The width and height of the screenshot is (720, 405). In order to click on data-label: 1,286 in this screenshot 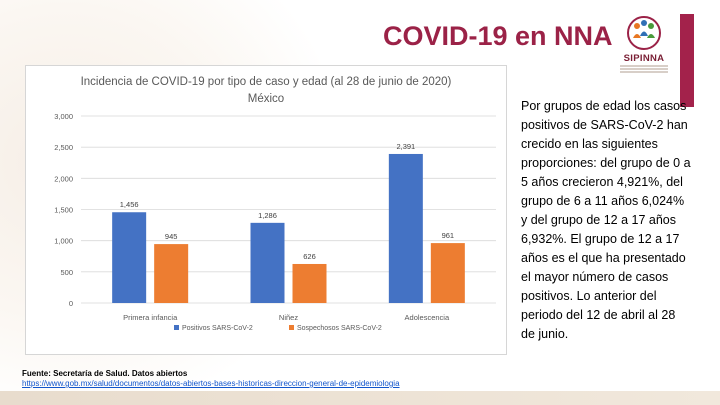, I will do `click(267, 215)`.